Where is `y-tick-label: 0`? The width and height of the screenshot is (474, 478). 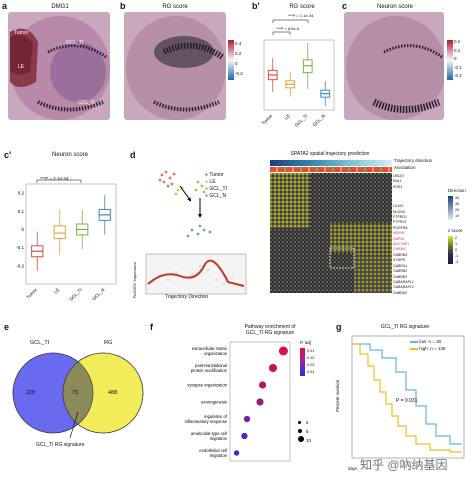 y-tick-label: 0 is located at coordinates (22, 229).